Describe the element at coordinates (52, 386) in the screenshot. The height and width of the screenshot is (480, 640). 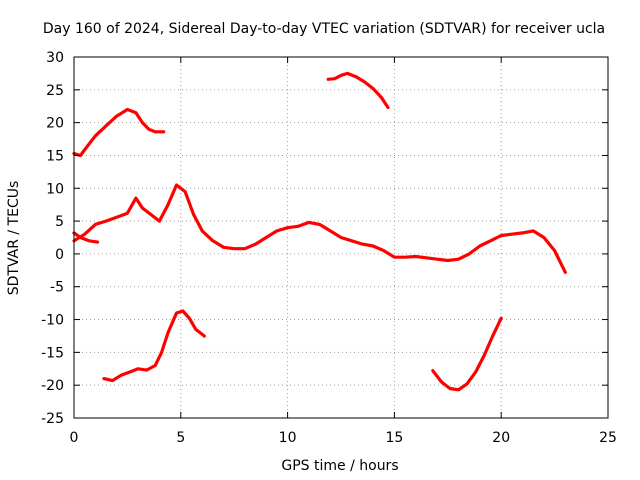
I see `y-tick-label: -20` at that location.